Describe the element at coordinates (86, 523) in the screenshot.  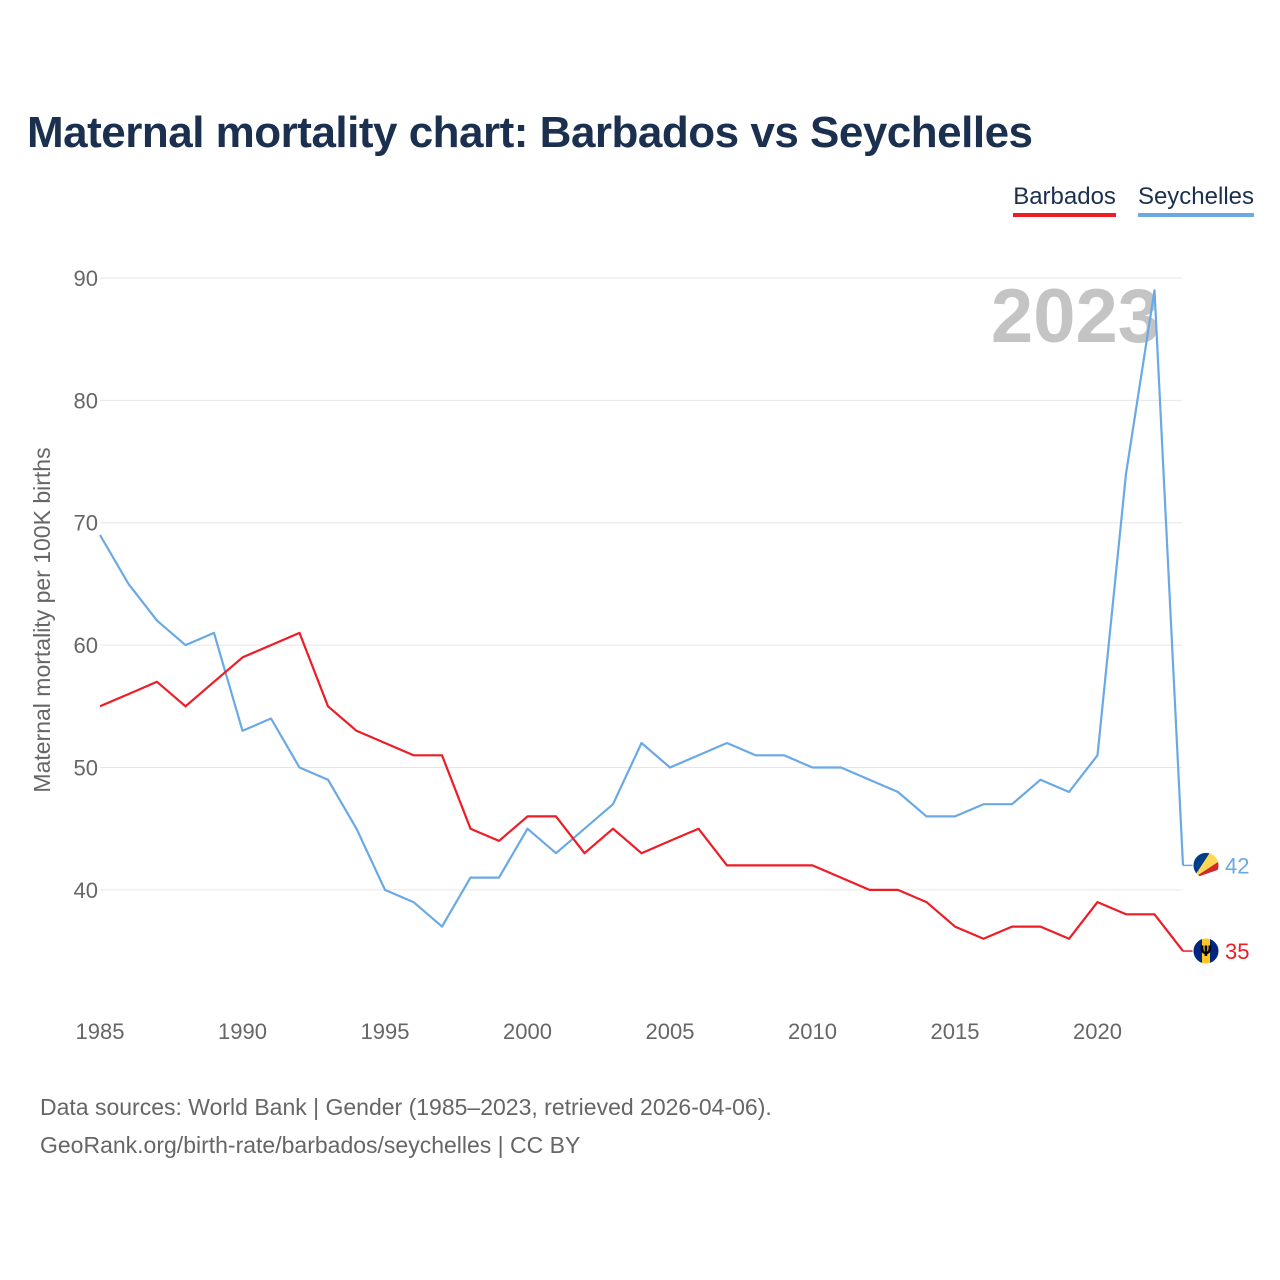
I see `y-tick-label: 70` at that location.